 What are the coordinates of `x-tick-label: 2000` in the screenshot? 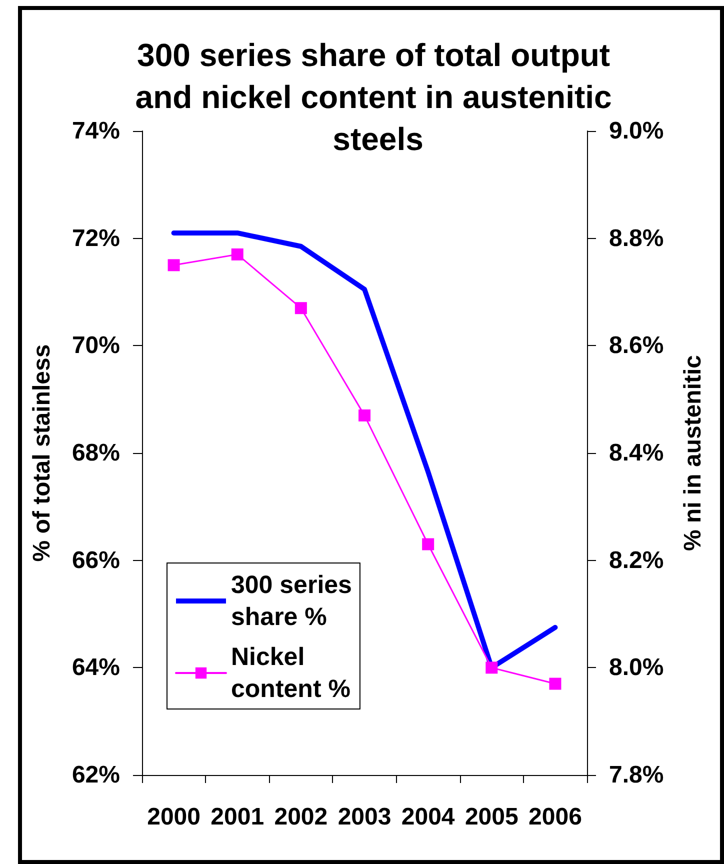 It's located at (173, 817).